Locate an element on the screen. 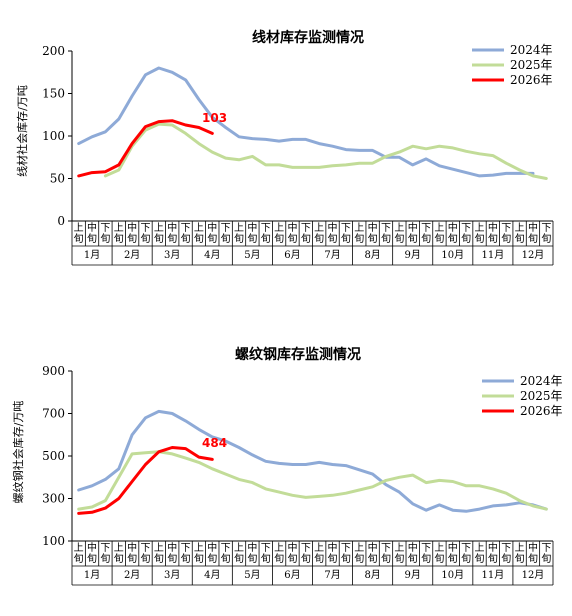  legend-label: 2024年 is located at coordinates (531, 50).